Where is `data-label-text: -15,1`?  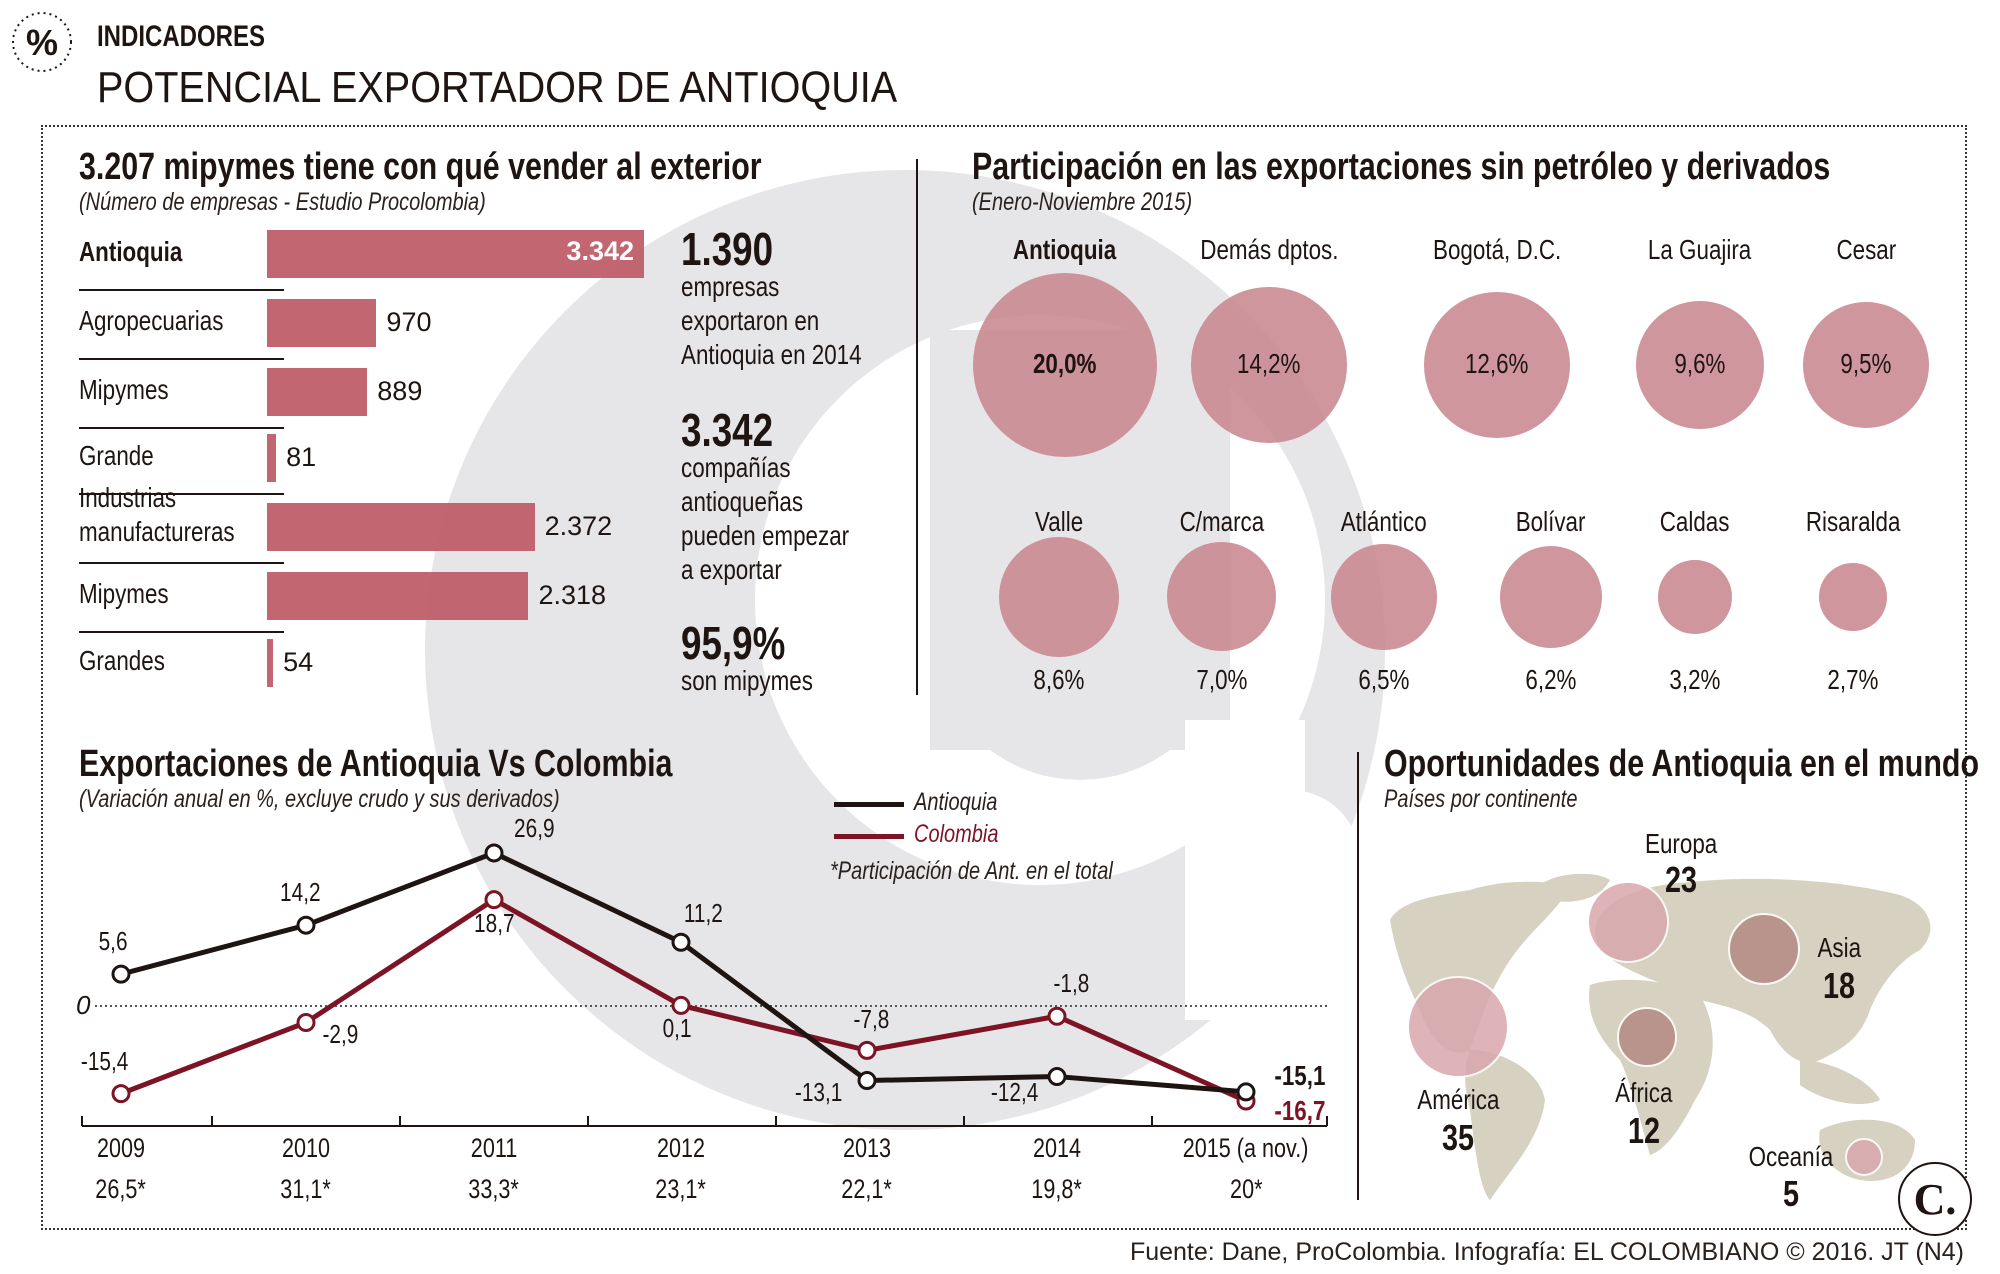 data-label-text: -15,1 is located at coordinates (1300, 1075).